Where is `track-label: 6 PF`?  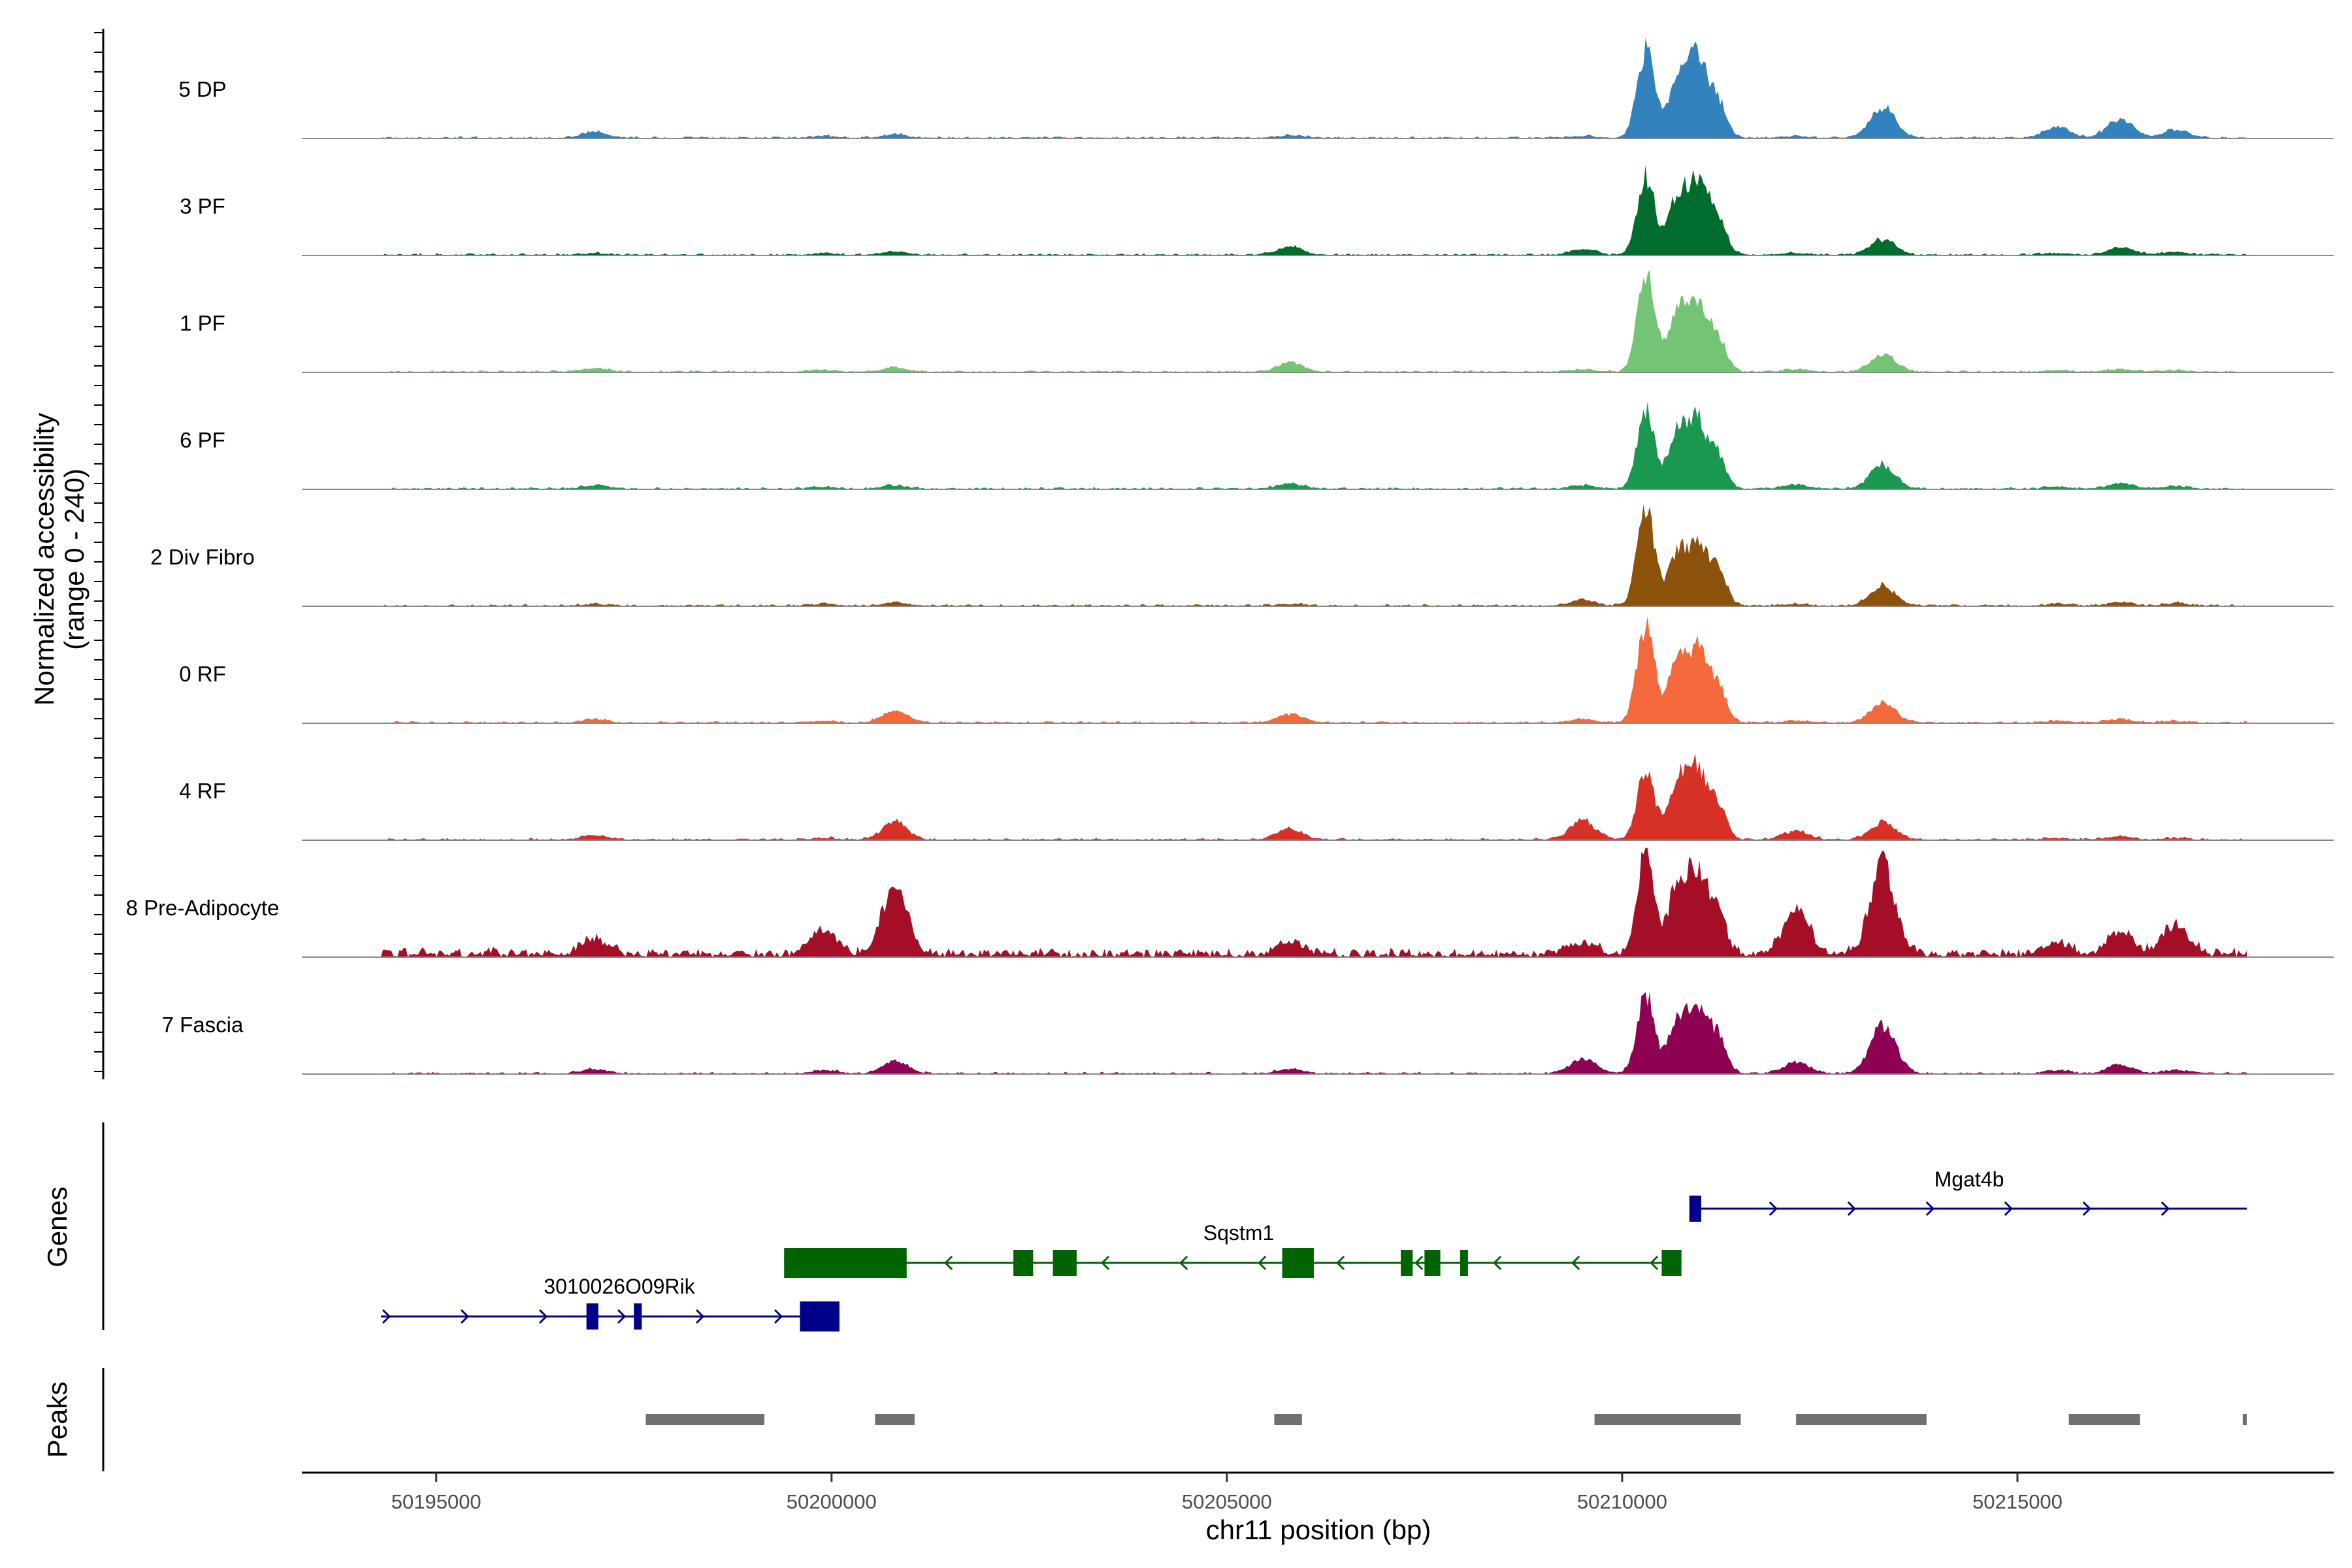 track-label: 6 PF is located at coordinates (202, 440).